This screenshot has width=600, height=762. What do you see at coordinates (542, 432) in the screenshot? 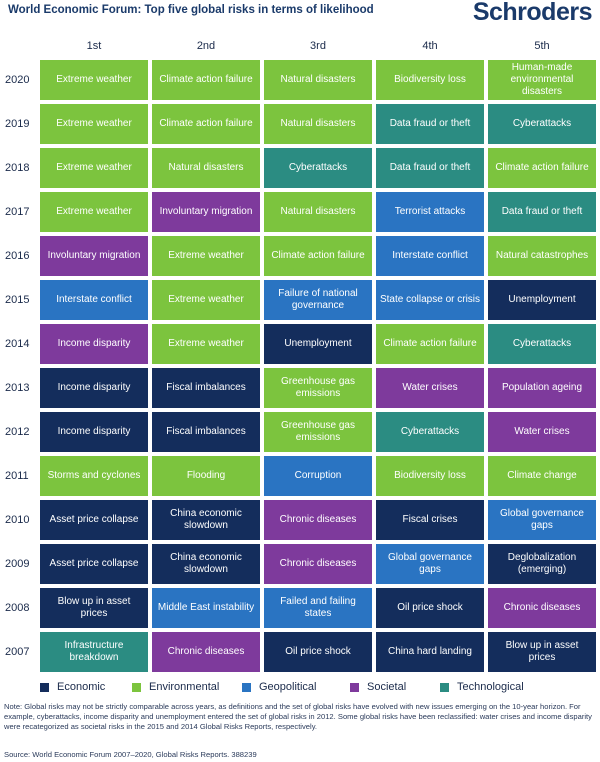
I see `risk-cell: Water crises` at bounding box center [542, 432].